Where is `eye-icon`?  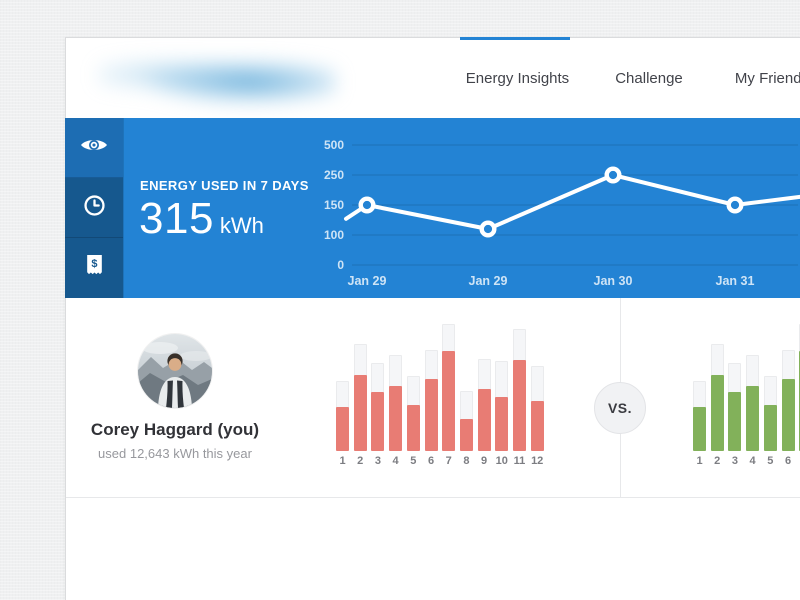
eye-icon is located at coordinates (94, 147).